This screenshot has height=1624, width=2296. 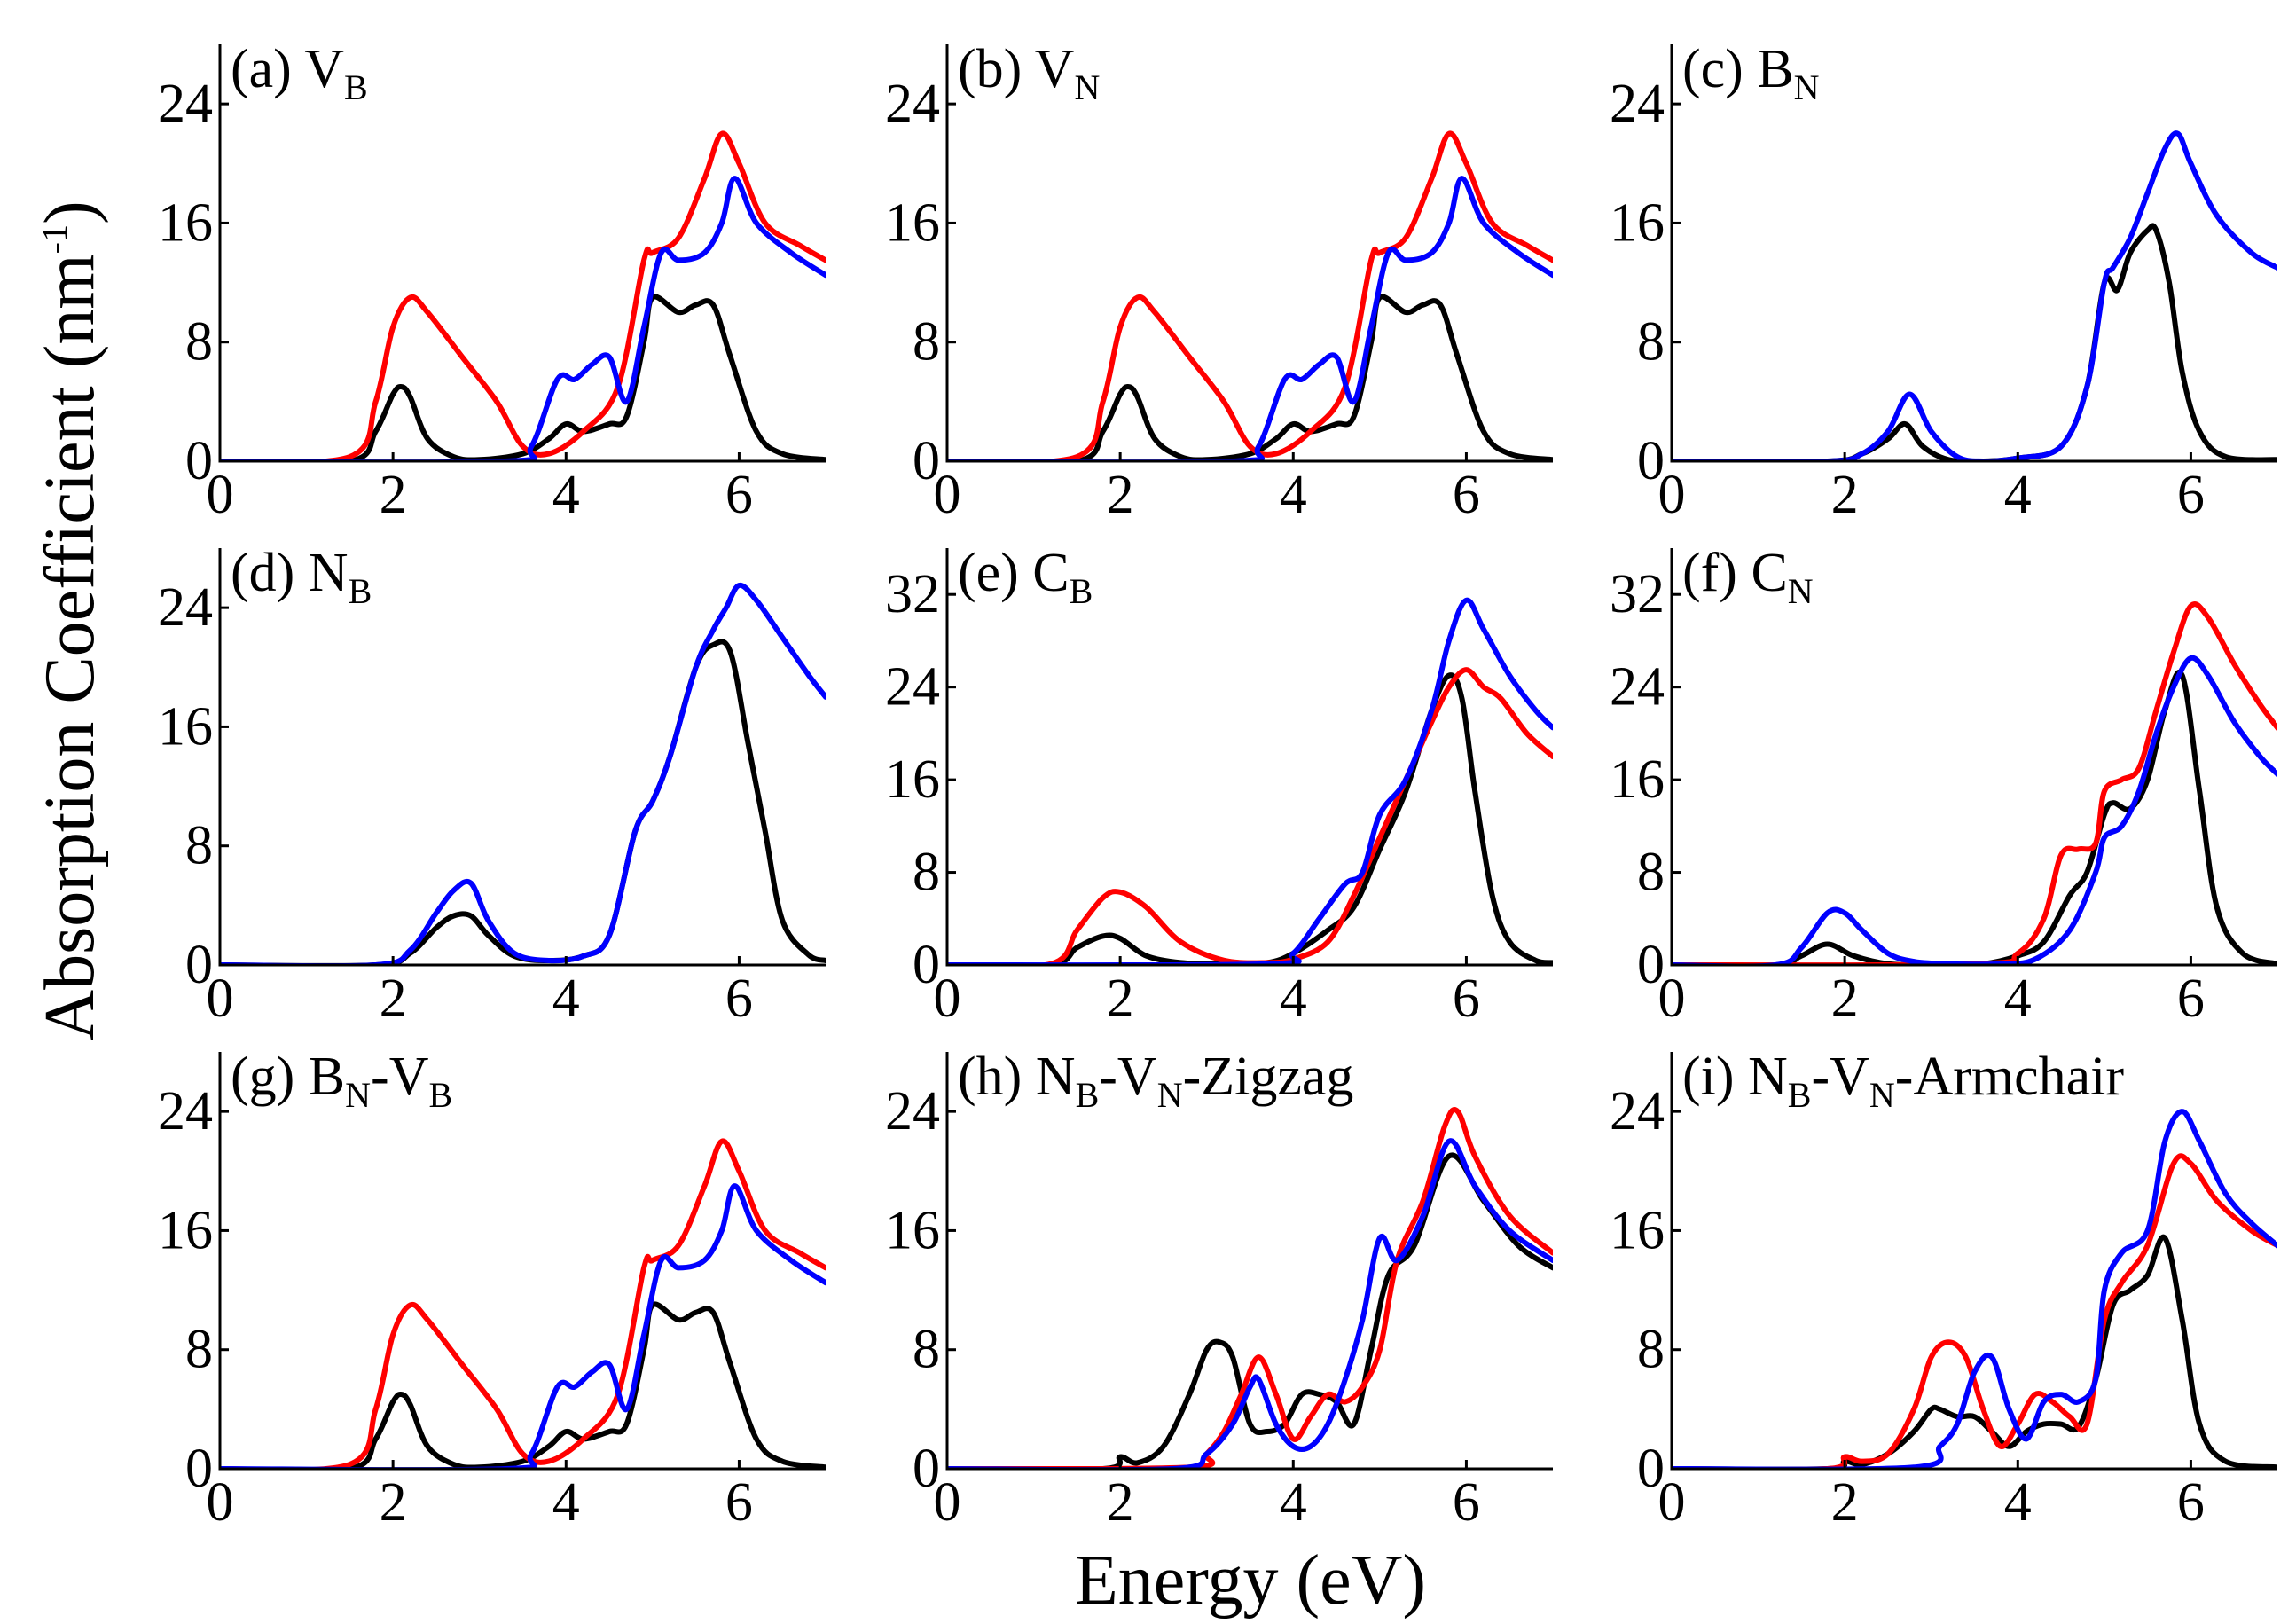 I want to click on x-tick-label-g-0: 0, so click(x=220, y=1503).